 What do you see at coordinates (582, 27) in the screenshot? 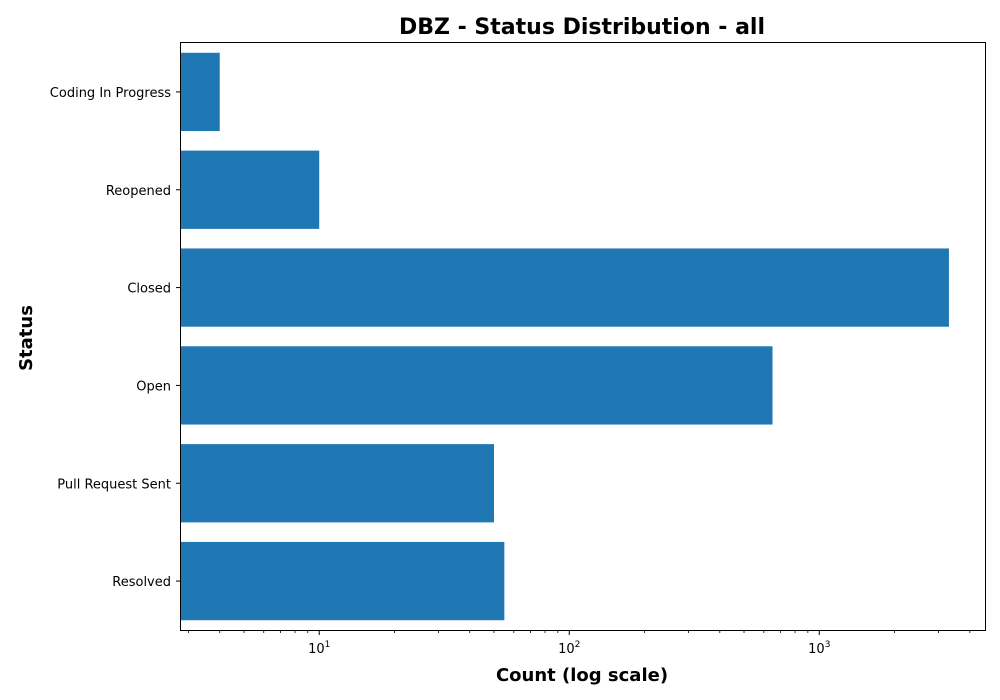
I see `chart-title: DBZ - Status Distribution - all` at bounding box center [582, 27].